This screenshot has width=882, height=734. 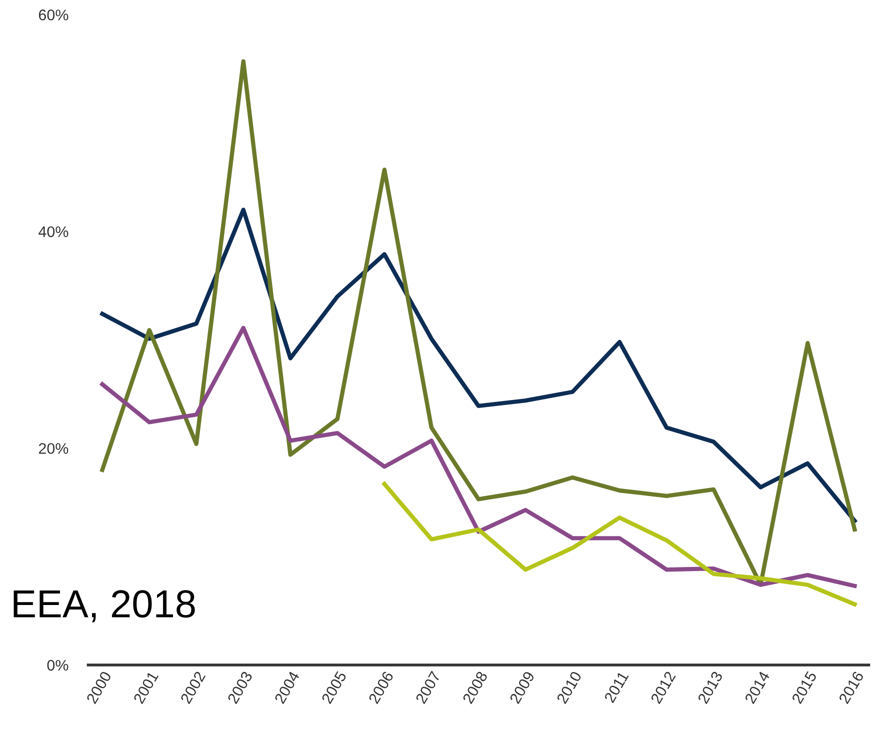 What do you see at coordinates (57, 665) in the screenshot?
I see `y-tick-label: 0%` at bounding box center [57, 665].